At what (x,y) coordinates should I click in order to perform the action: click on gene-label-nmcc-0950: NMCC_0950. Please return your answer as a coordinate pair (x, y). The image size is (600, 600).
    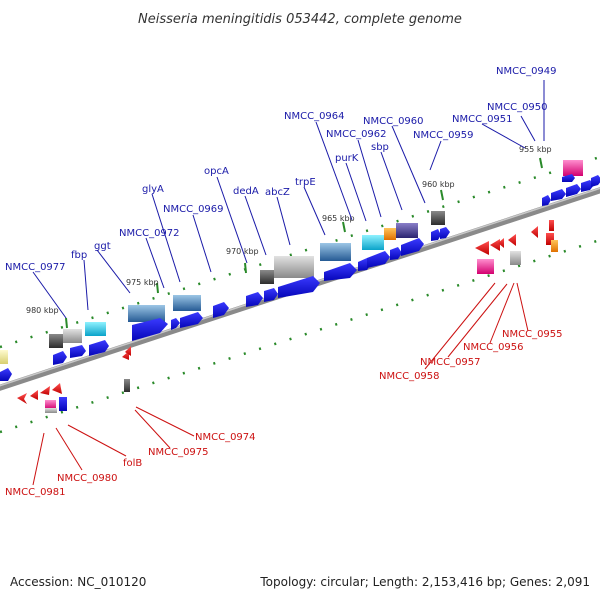
    Looking at the image, I should click on (517, 107).